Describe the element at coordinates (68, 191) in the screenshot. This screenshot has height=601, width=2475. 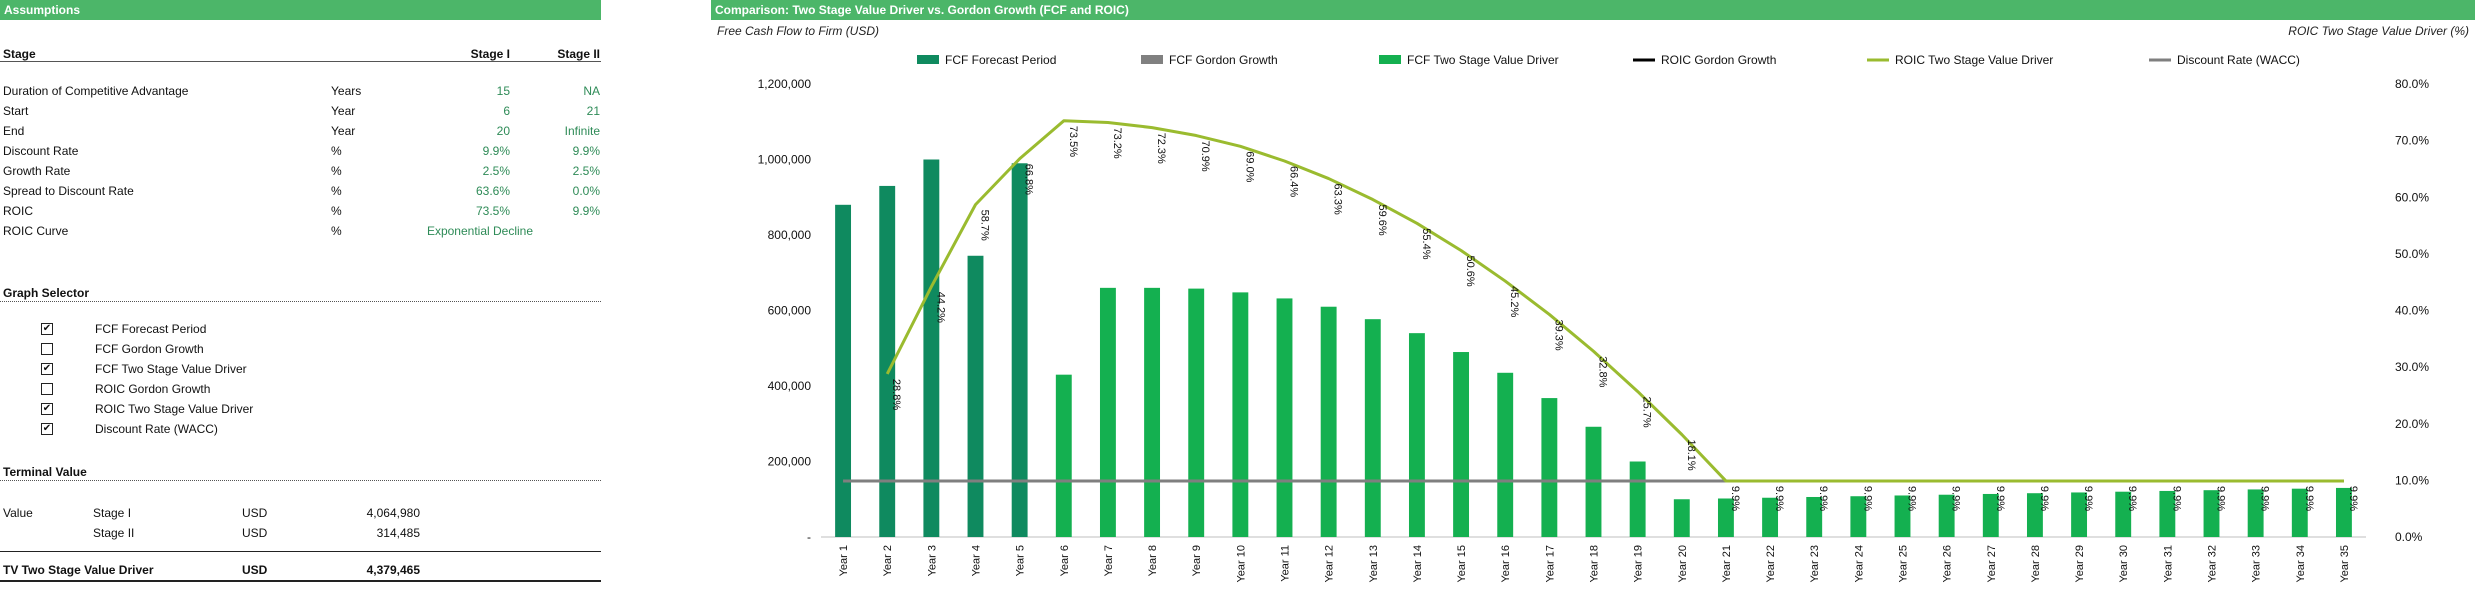
I see `stage-row-label: Spread to Discount Rate` at that location.